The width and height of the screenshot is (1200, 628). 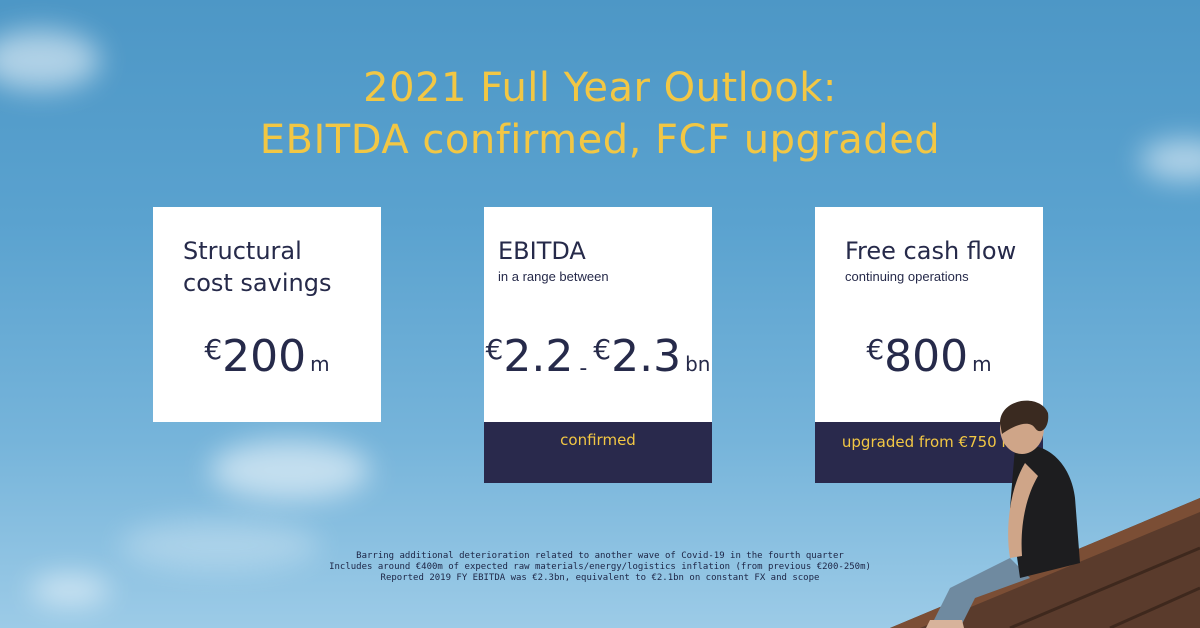 What do you see at coordinates (980, 593) in the screenshot?
I see `person-legs` at bounding box center [980, 593].